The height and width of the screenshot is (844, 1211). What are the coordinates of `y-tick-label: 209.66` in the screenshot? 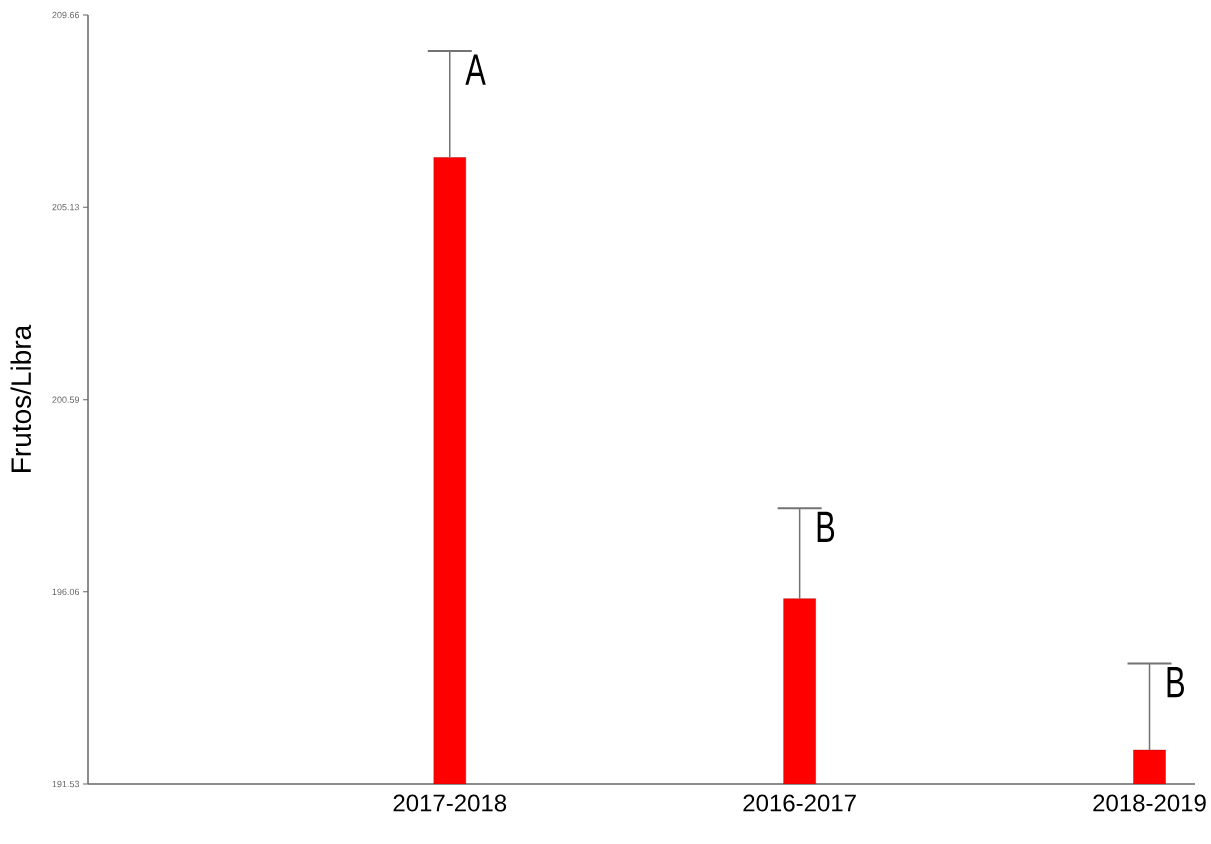 It's located at (66, 15).